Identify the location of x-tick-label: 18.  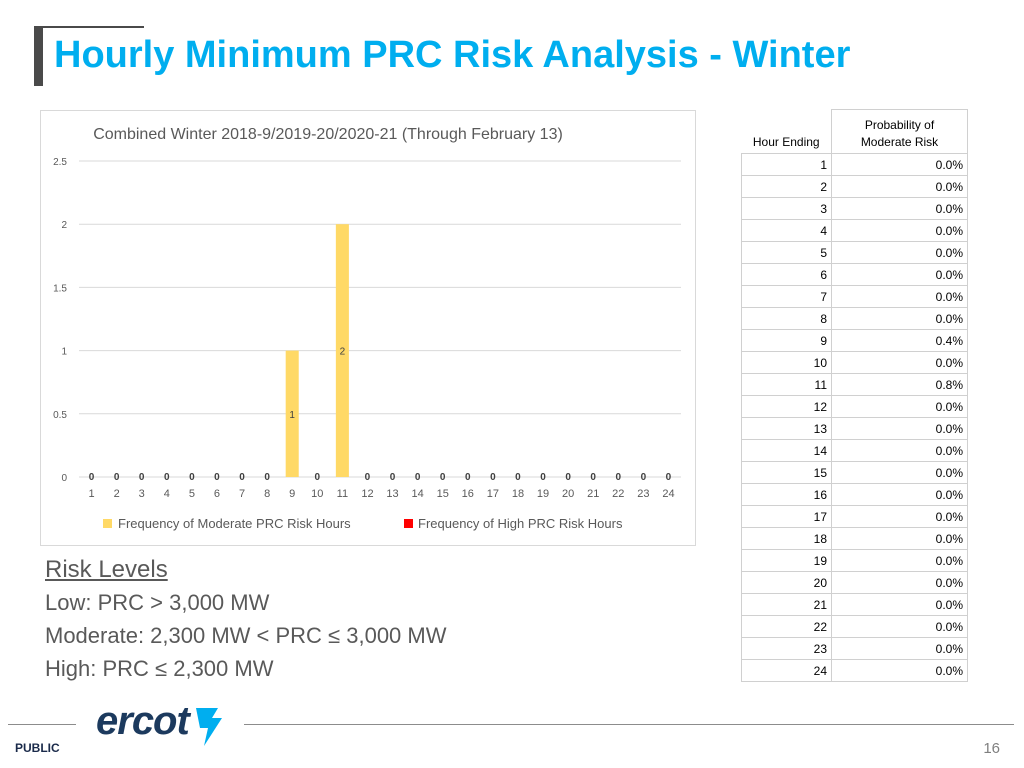
(518, 494).